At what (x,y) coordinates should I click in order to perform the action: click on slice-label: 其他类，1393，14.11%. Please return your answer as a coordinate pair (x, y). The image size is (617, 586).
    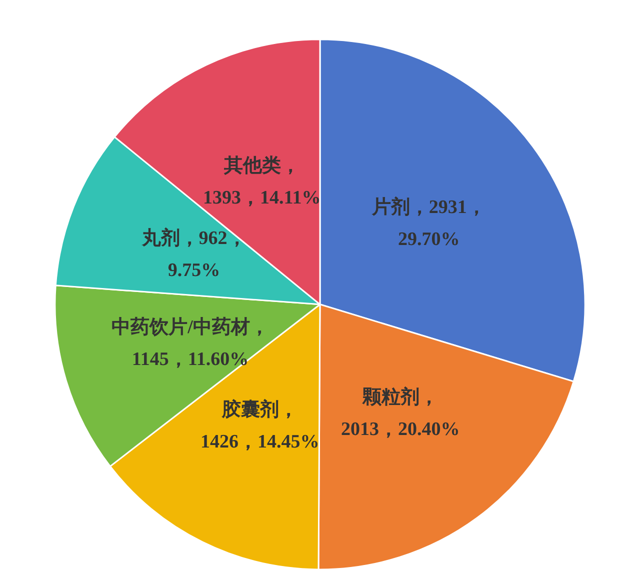
    Looking at the image, I should click on (262, 181).